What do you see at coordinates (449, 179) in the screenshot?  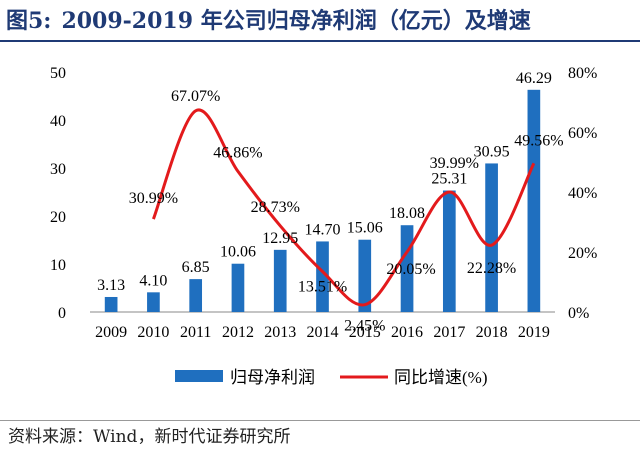 I see `bar-value-label: 25.31` at bounding box center [449, 179].